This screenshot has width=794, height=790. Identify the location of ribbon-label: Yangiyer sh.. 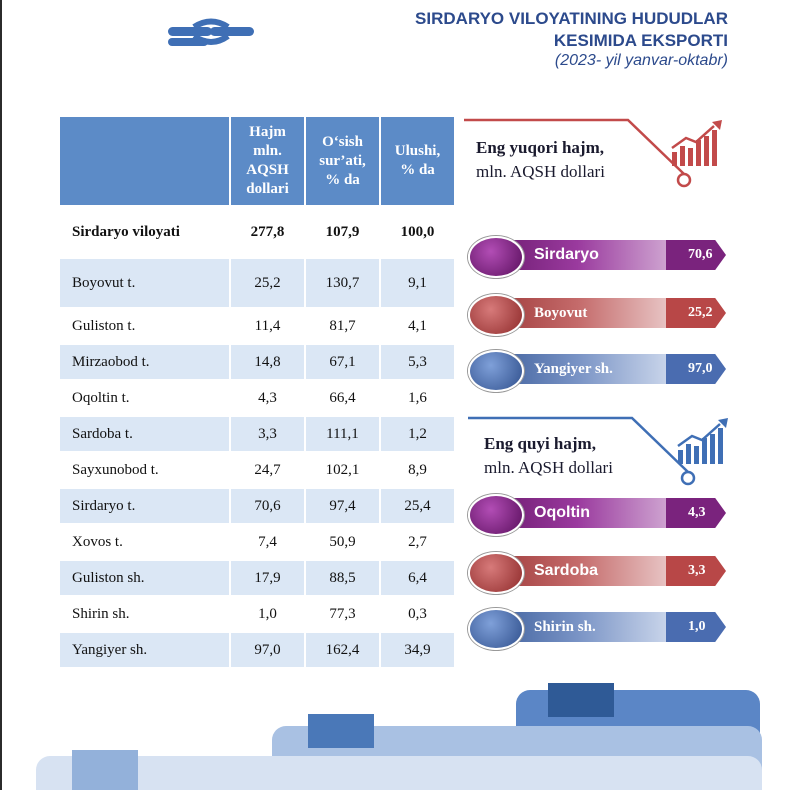
(573, 369).